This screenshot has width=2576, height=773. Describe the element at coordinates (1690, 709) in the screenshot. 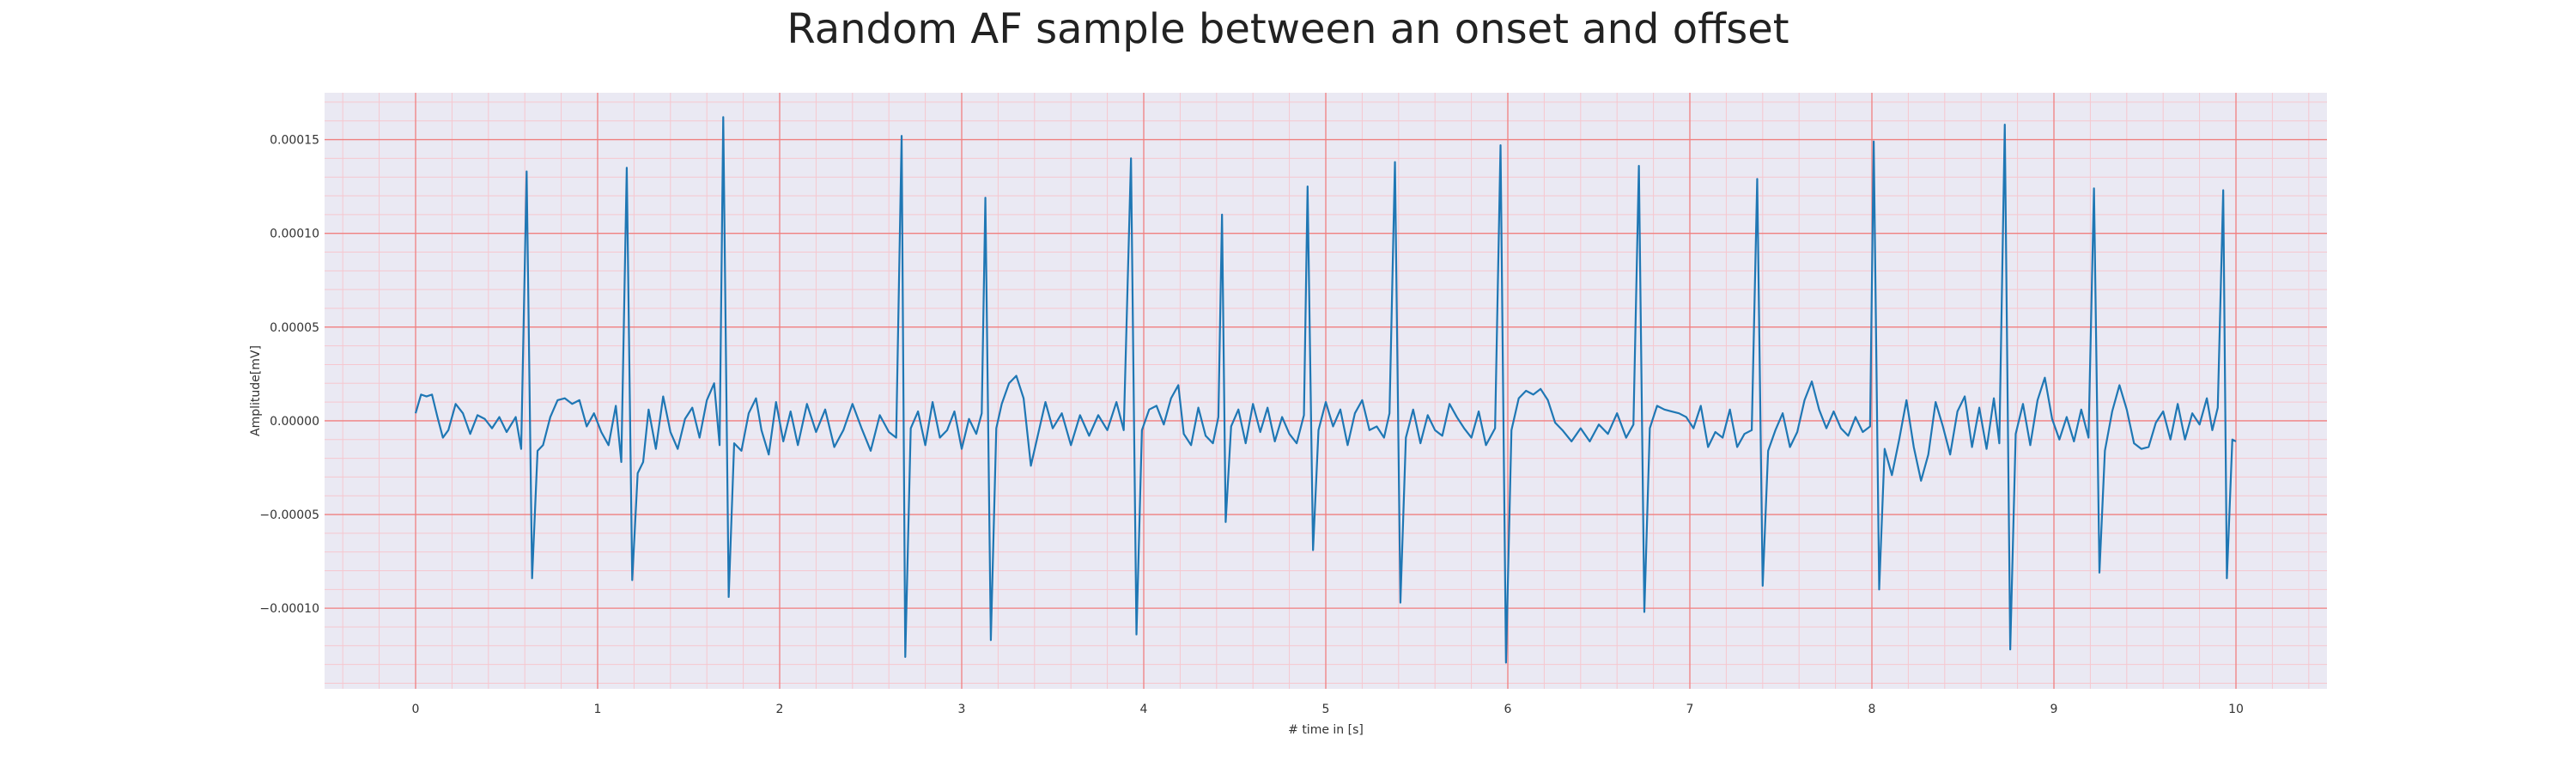

I see `x-tick-label: 7` at that location.